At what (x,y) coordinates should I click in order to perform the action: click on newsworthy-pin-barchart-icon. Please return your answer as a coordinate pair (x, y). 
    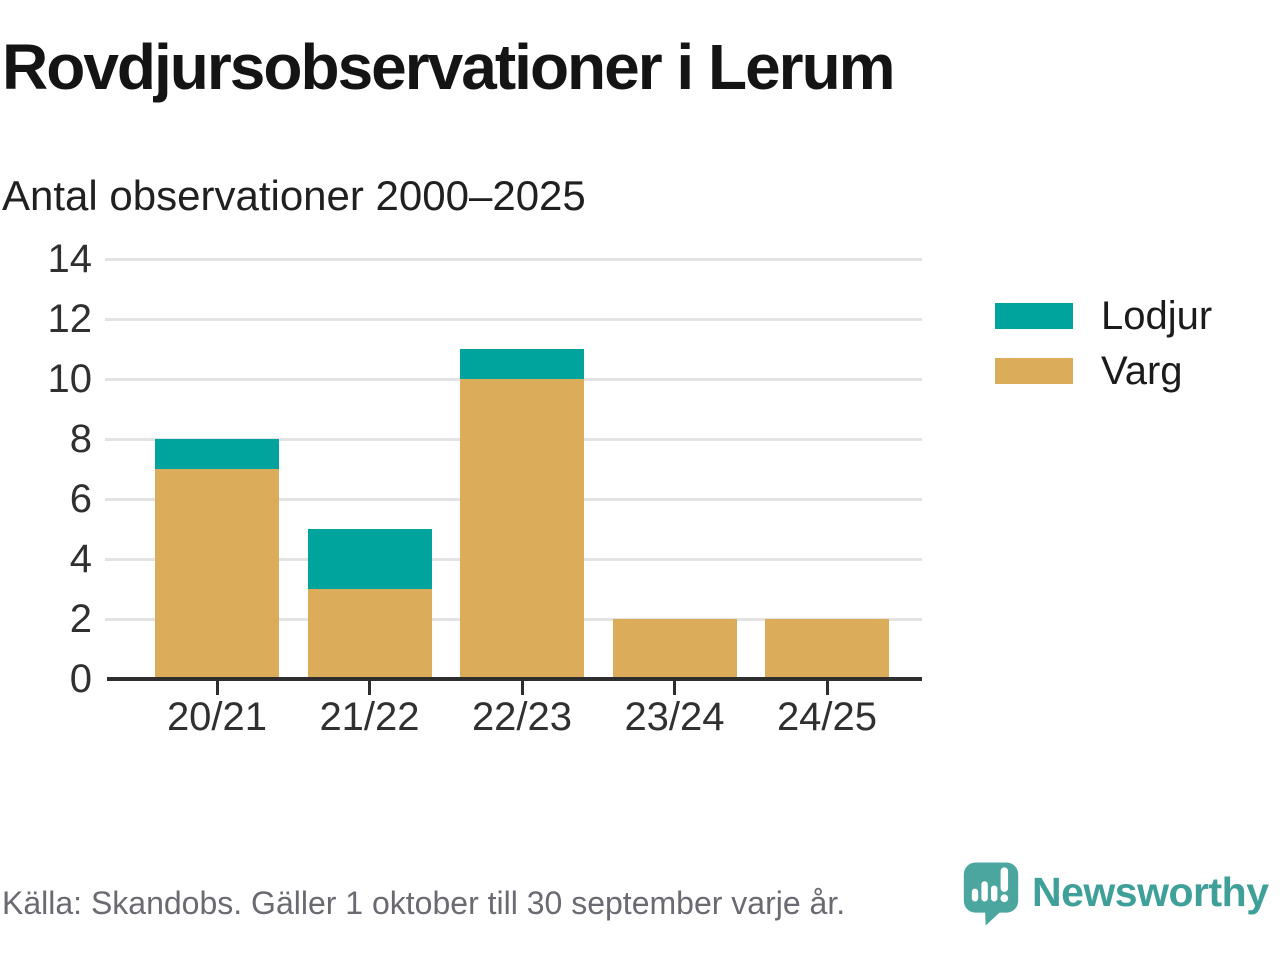
    Looking at the image, I should click on (991, 894).